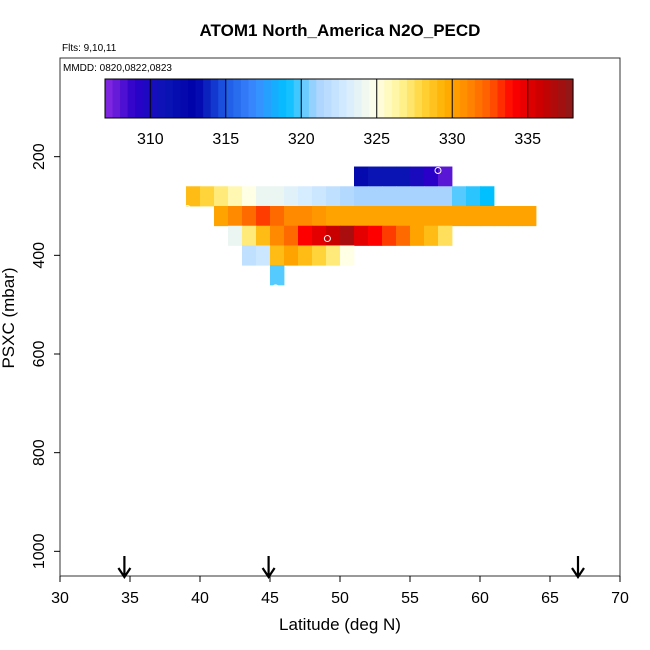 This screenshot has width=650, height=650. I want to click on colorbar-tick-label: 335, so click(527, 139).